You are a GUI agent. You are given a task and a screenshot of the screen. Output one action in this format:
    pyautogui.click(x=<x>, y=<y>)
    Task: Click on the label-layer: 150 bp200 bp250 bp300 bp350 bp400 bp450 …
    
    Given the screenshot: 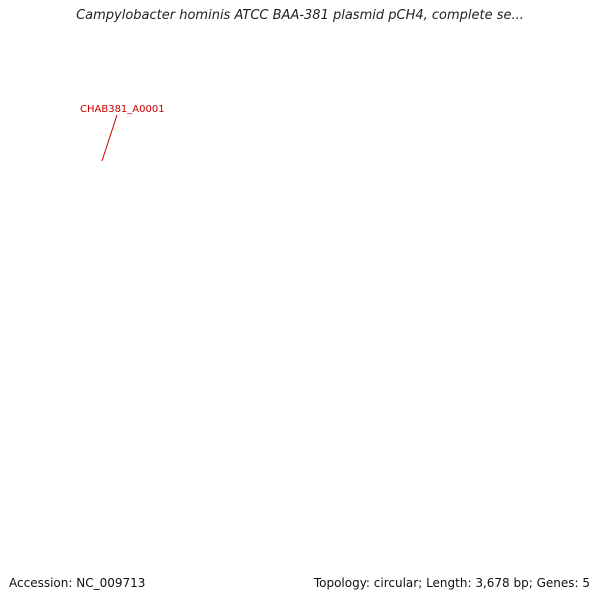 What is the action you would take?
    pyautogui.click(x=122, y=133)
    